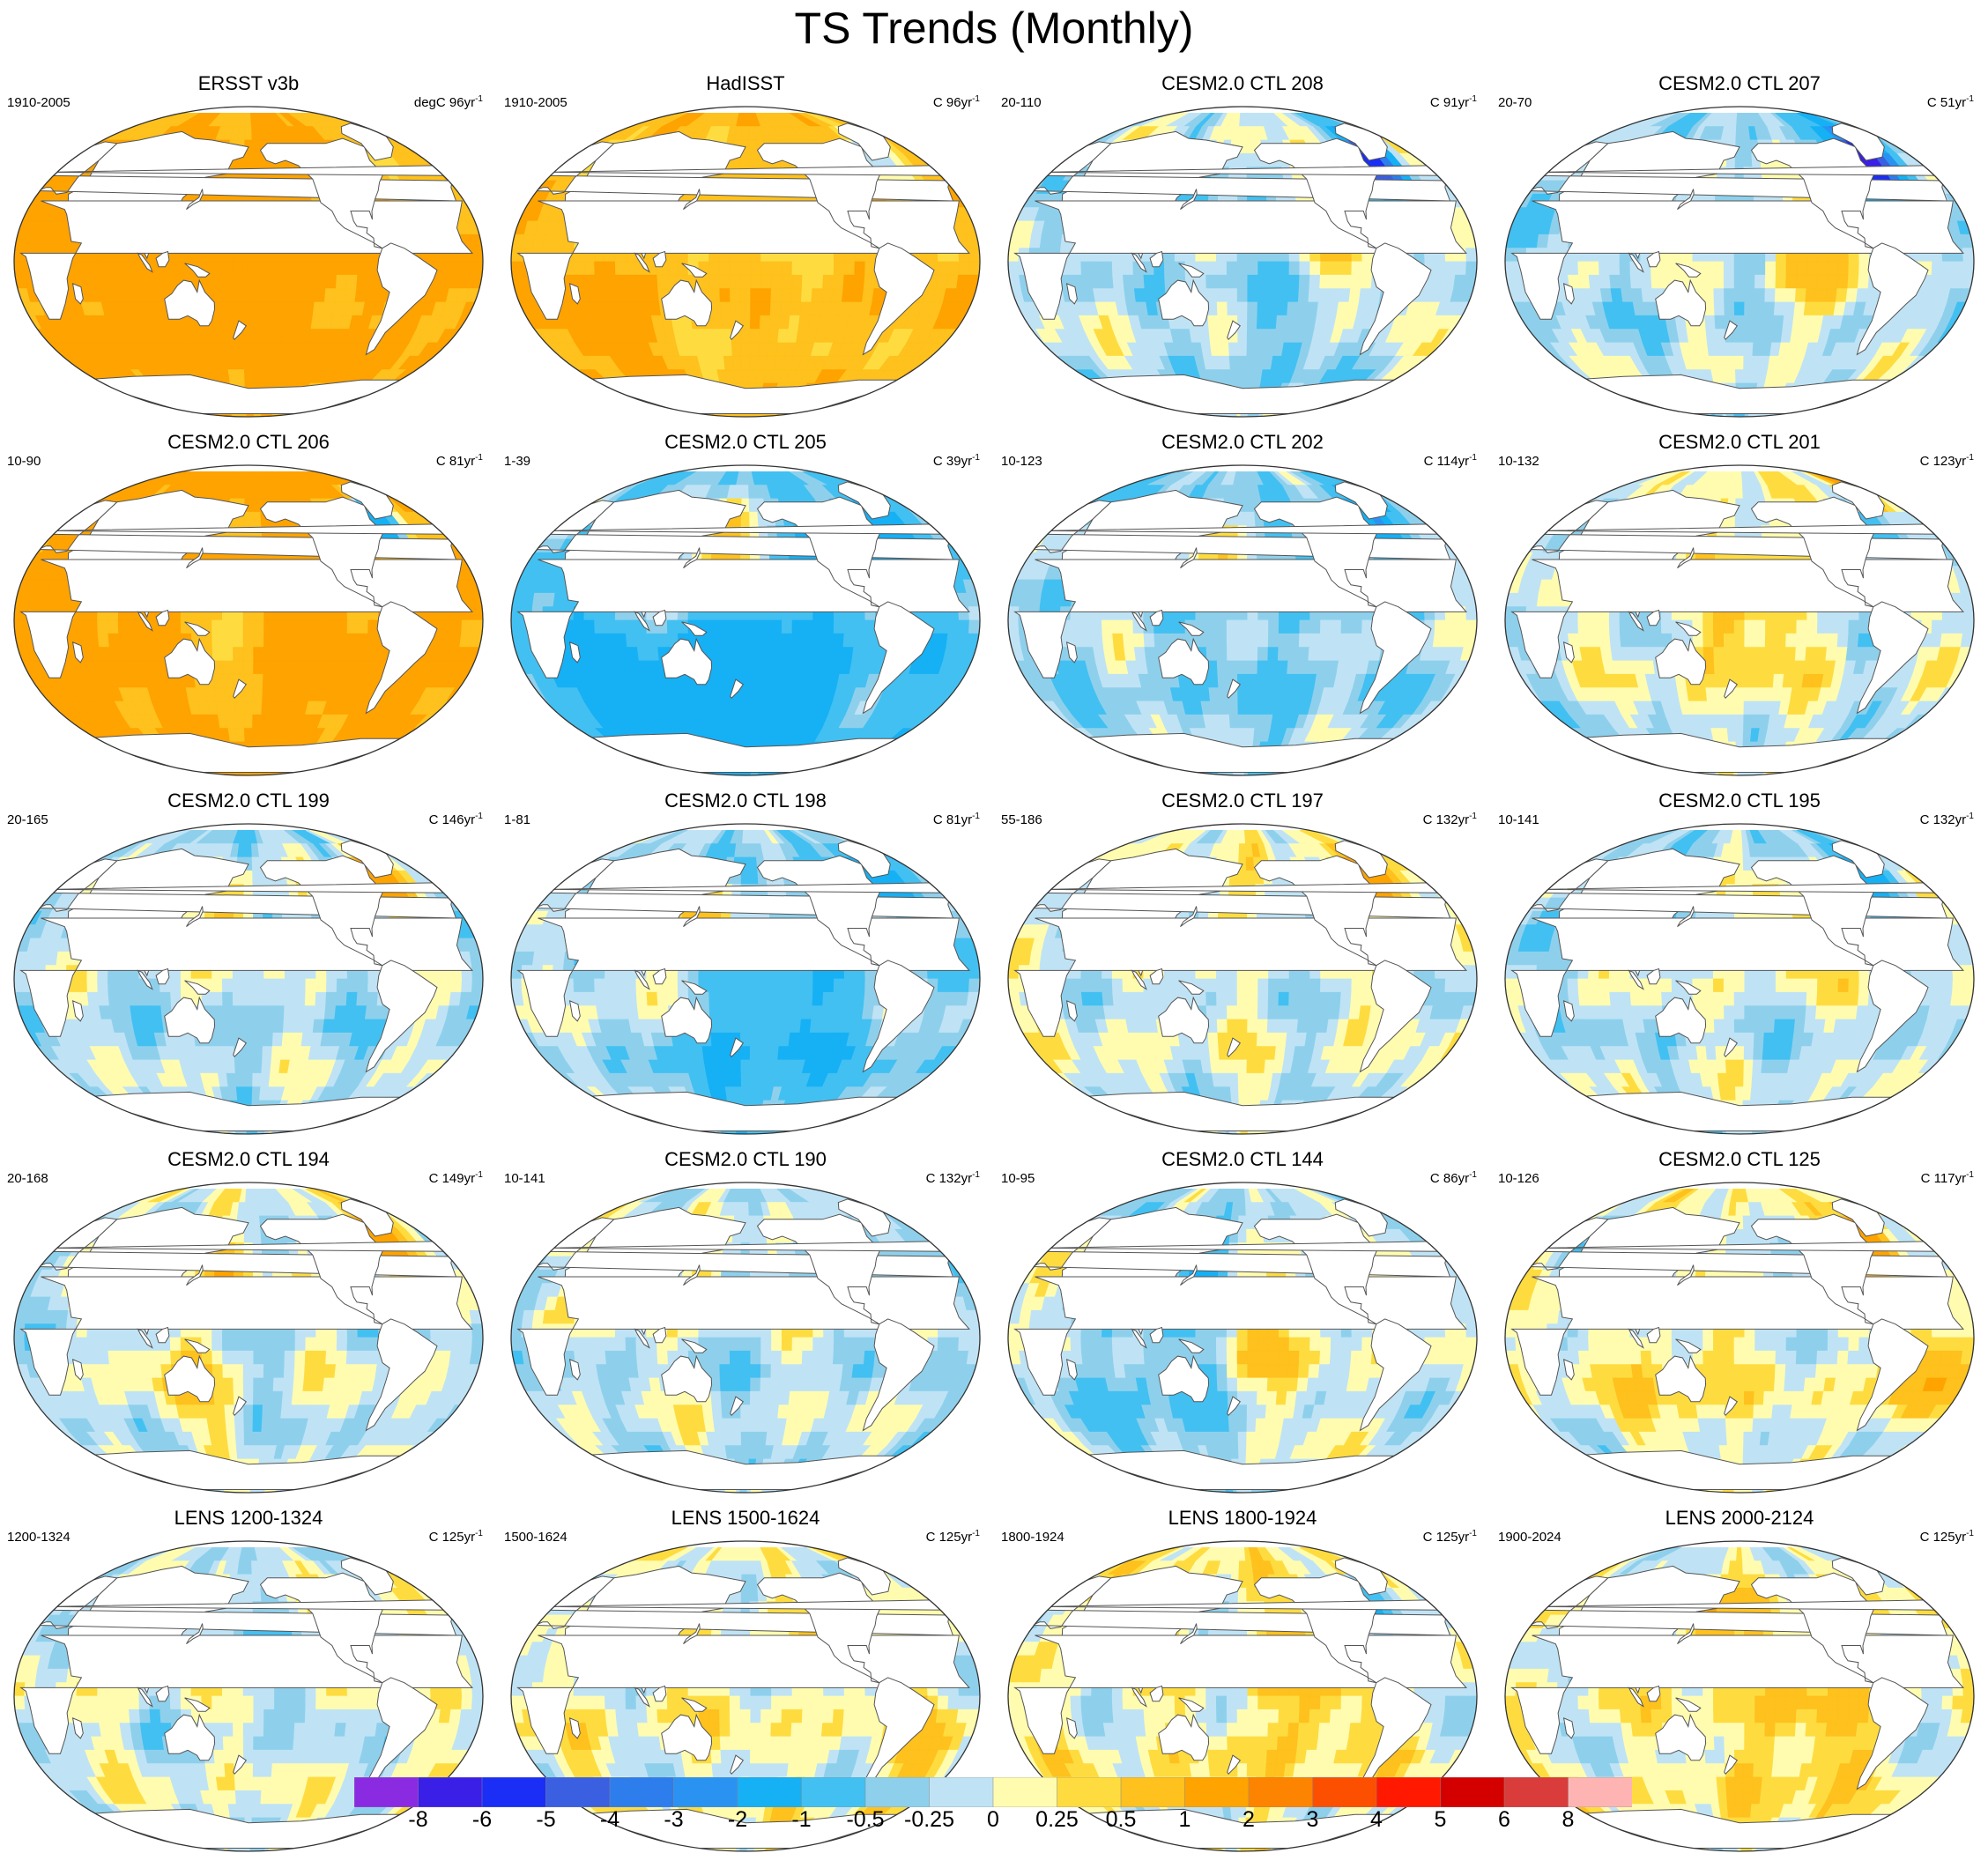  Describe the element at coordinates (1243, 268) in the screenshot. I see `trend-field` at that location.